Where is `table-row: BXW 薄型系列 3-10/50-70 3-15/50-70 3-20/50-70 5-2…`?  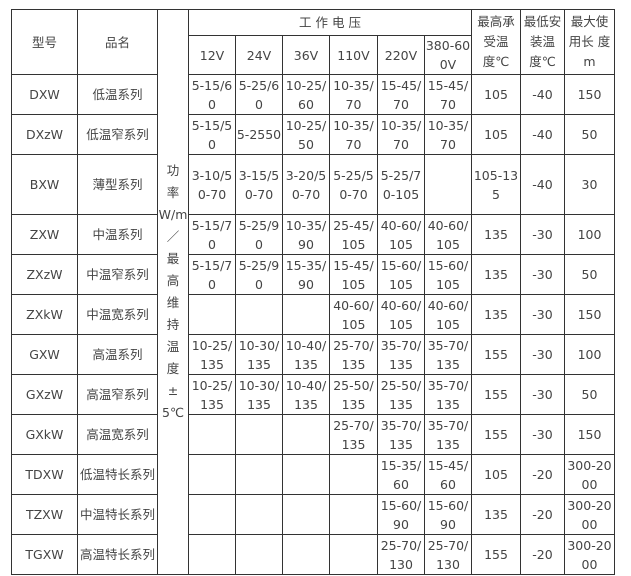 table-row: BXW 薄型系列 3-10/50-70 3-15/50-70 3-20/50-70 5-2… is located at coordinates (313, 184).